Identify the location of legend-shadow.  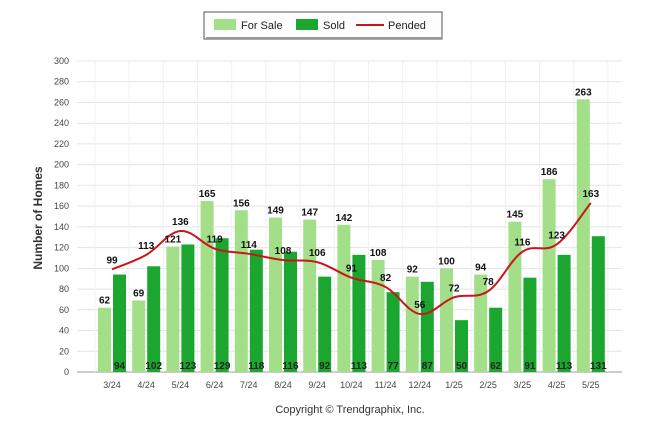
(324, 38).